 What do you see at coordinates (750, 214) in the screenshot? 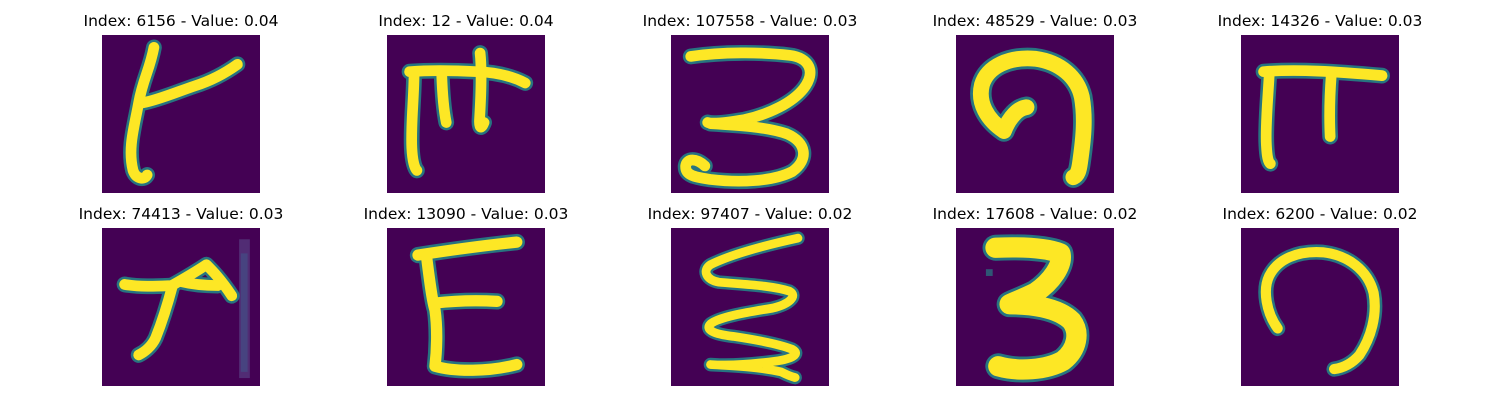
I see `panel-title: Index: 97407 - Value: 0.02` at bounding box center [750, 214].